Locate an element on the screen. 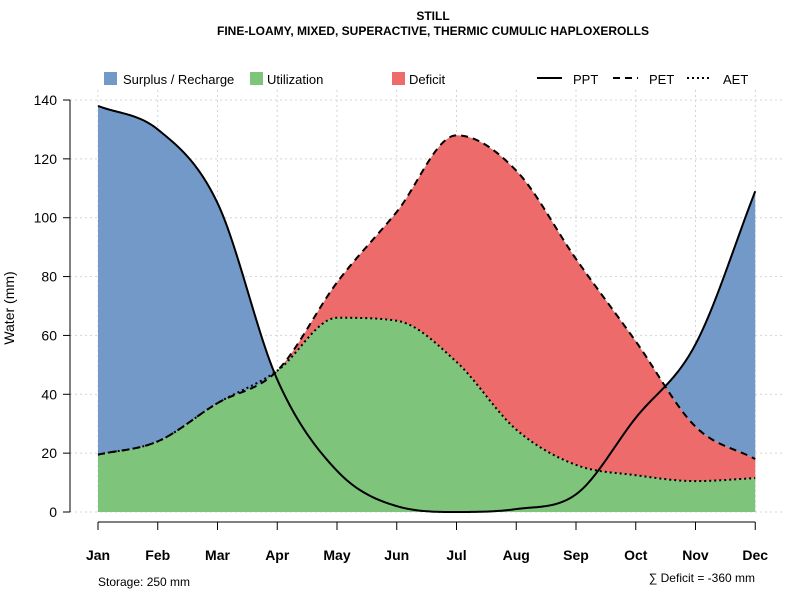  legend-swatch-deficit is located at coordinates (398, 78).